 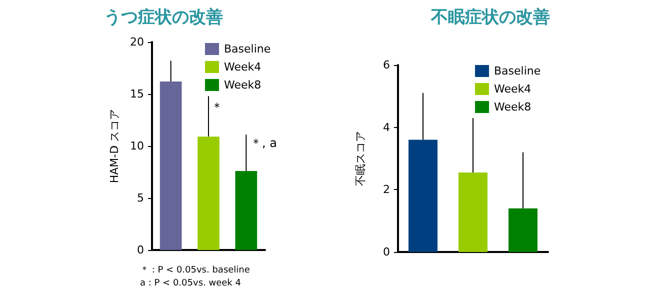 What do you see at coordinates (386, 189) in the screenshot?
I see `y-tick-label: 2` at bounding box center [386, 189].